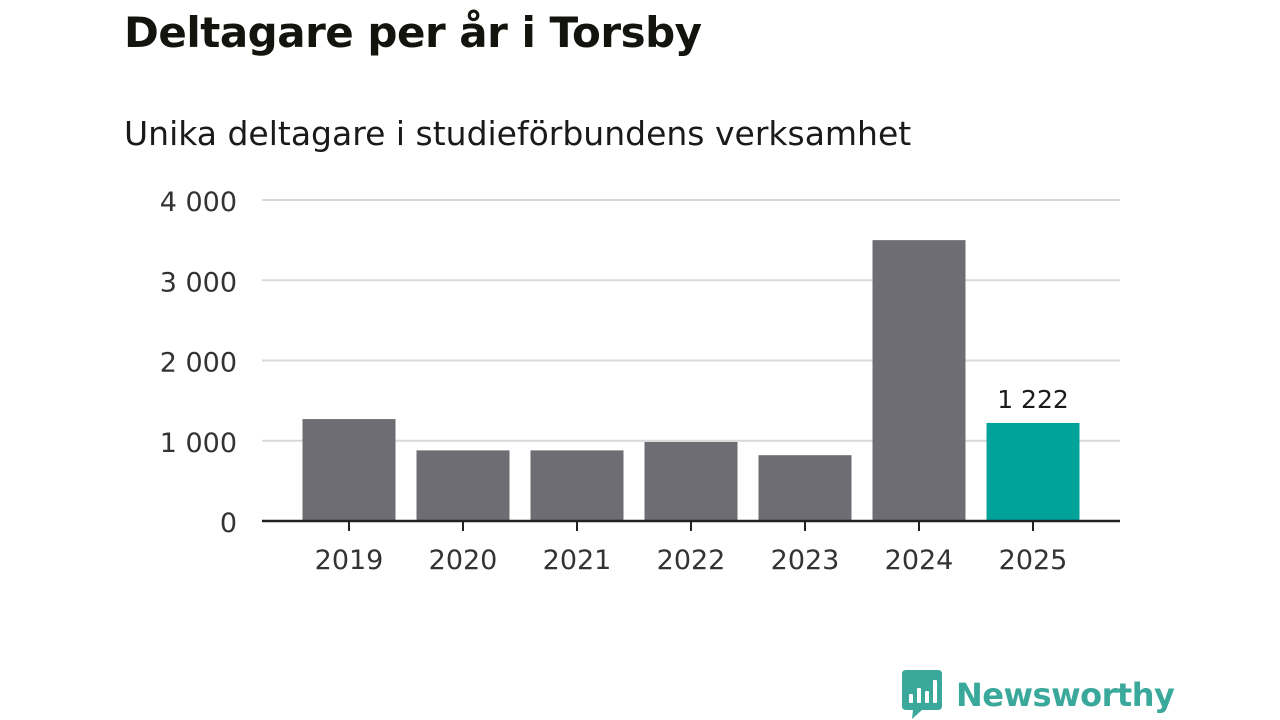 Image resolution: width=1280 pixels, height=720 pixels. Describe the element at coordinates (349, 470) in the screenshot. I see `bar-2019` at that location.